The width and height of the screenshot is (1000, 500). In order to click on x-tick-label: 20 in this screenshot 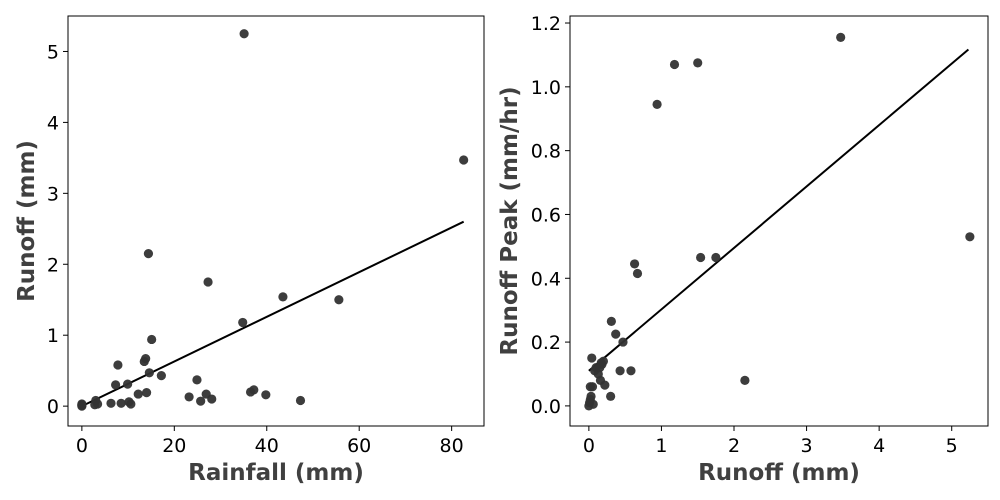, I will do `click(174, 446)`.